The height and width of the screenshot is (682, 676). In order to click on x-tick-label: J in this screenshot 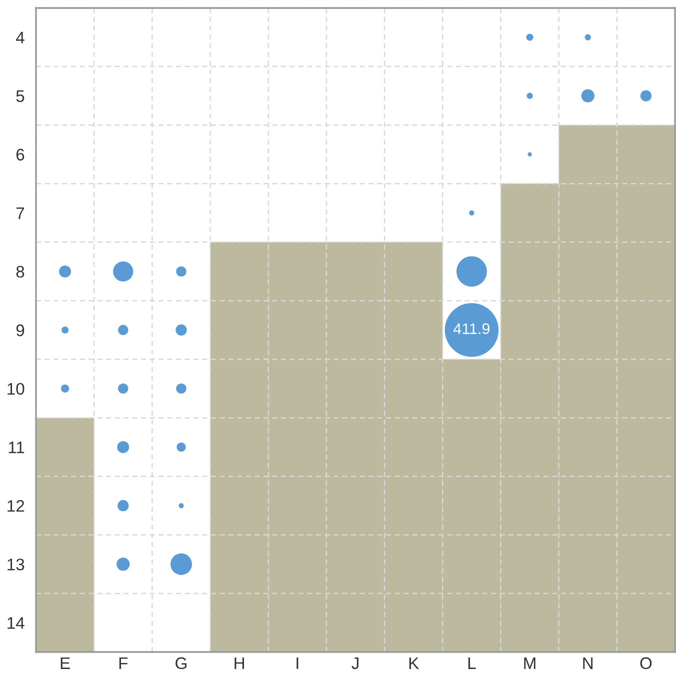, I will do `click(355, 663)`.